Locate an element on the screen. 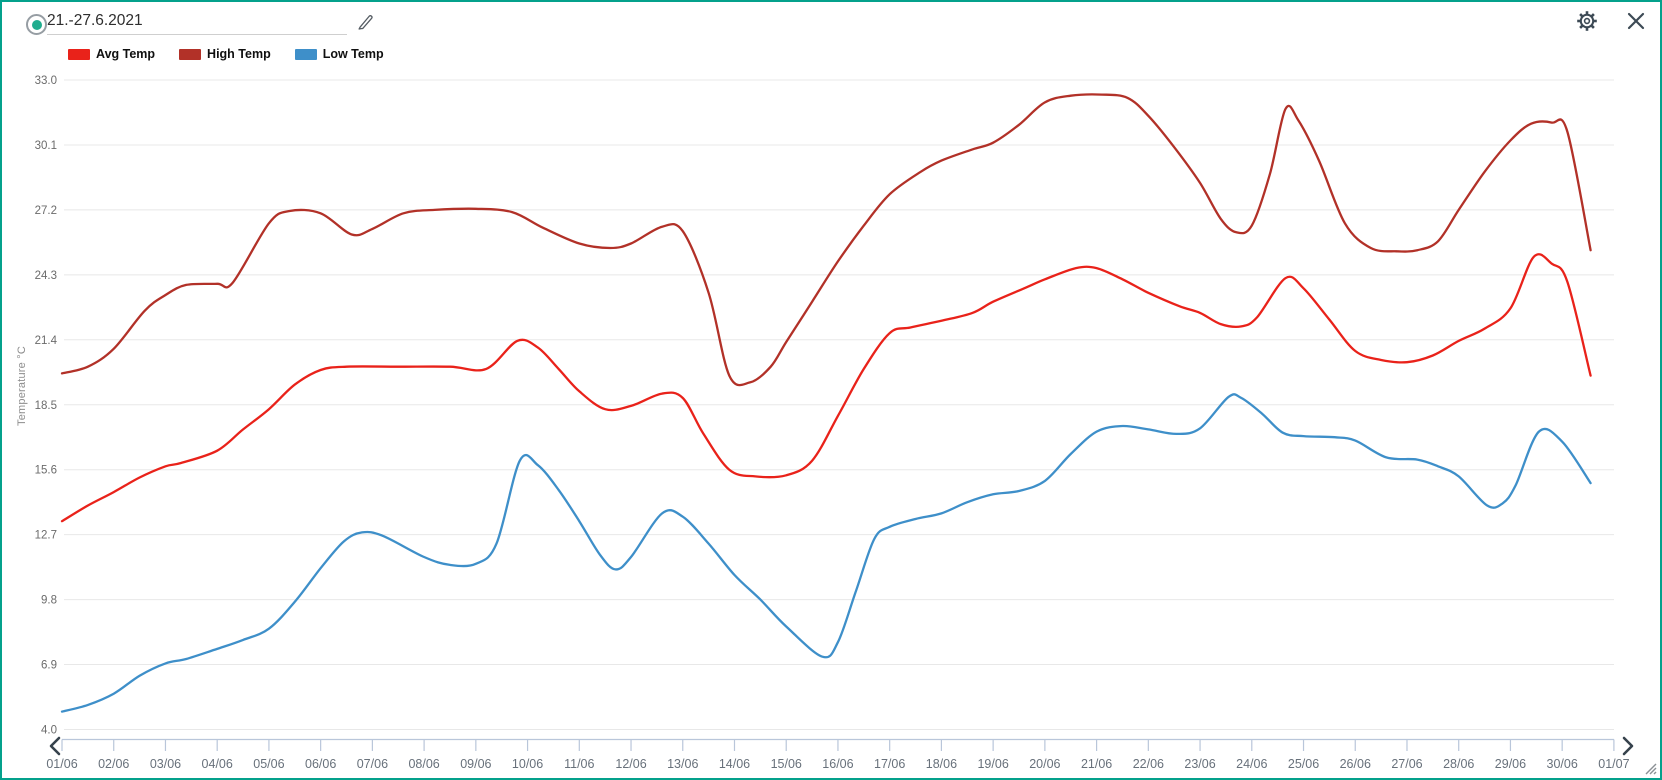 The height and width of the screenshot is (780, 1662). x-tick-label: 09/06 is located at coordinates (475, 764).